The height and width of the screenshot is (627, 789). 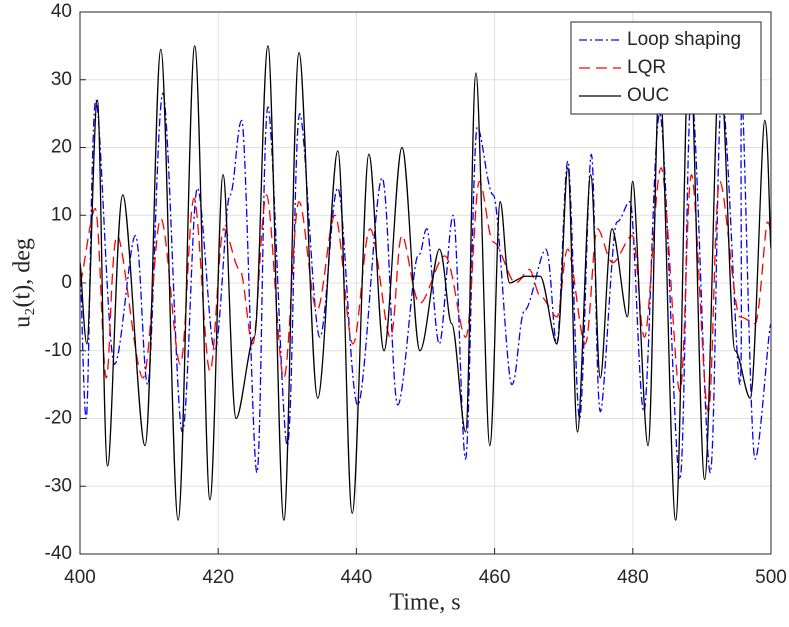 I want to click on x-tick-label: 480, so click(x=633, y=577).